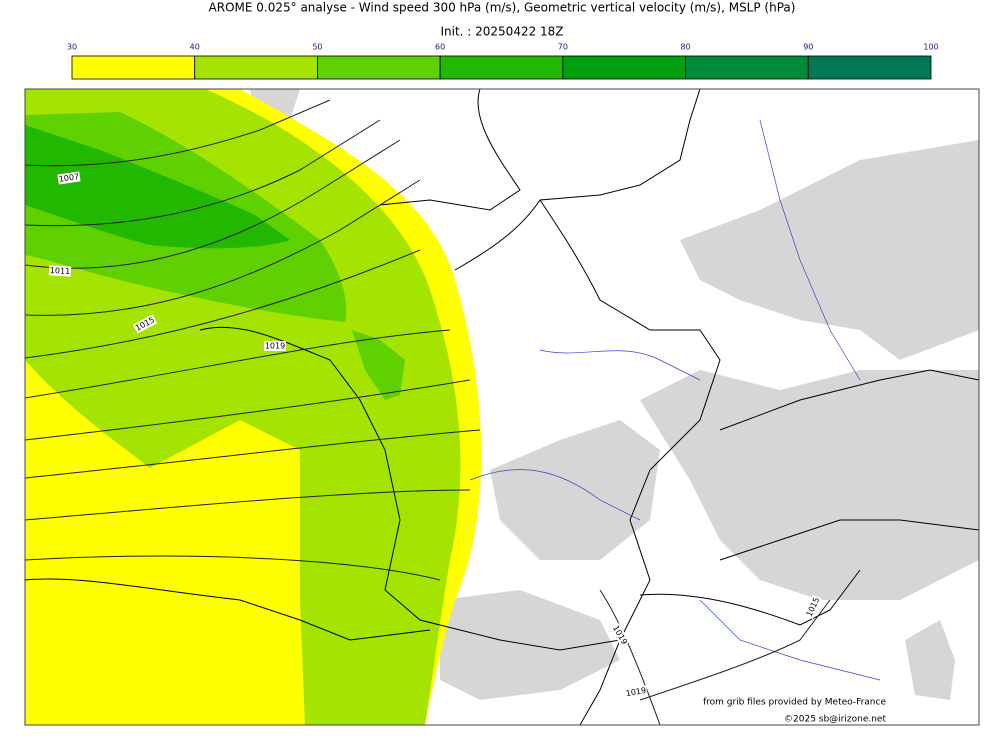  I want to click on isobar-label: 1011, so click(60, 271).